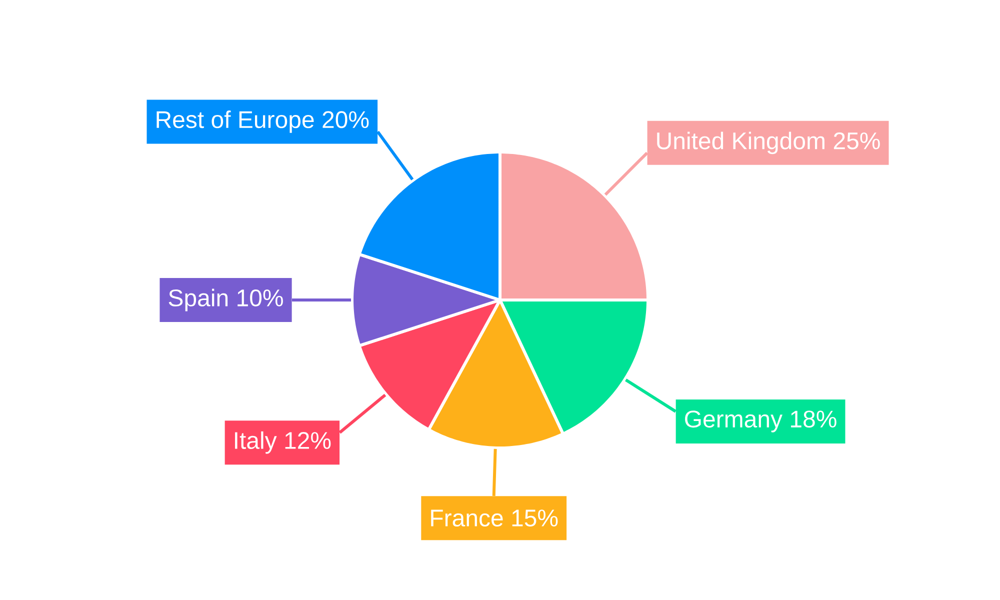 The image size is (1000, 600). Describe the element at coordinates (256, 442) in the screenshot. I see `slice-label: Italy` at that location.